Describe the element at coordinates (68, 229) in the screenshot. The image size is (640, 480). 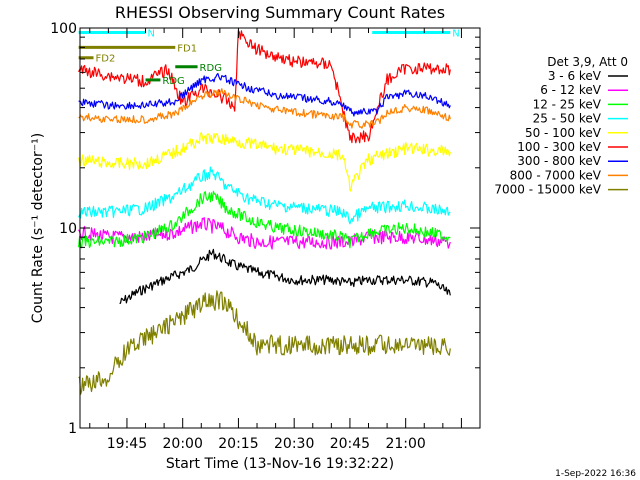
I see `y-tick-label: 10` at that location.